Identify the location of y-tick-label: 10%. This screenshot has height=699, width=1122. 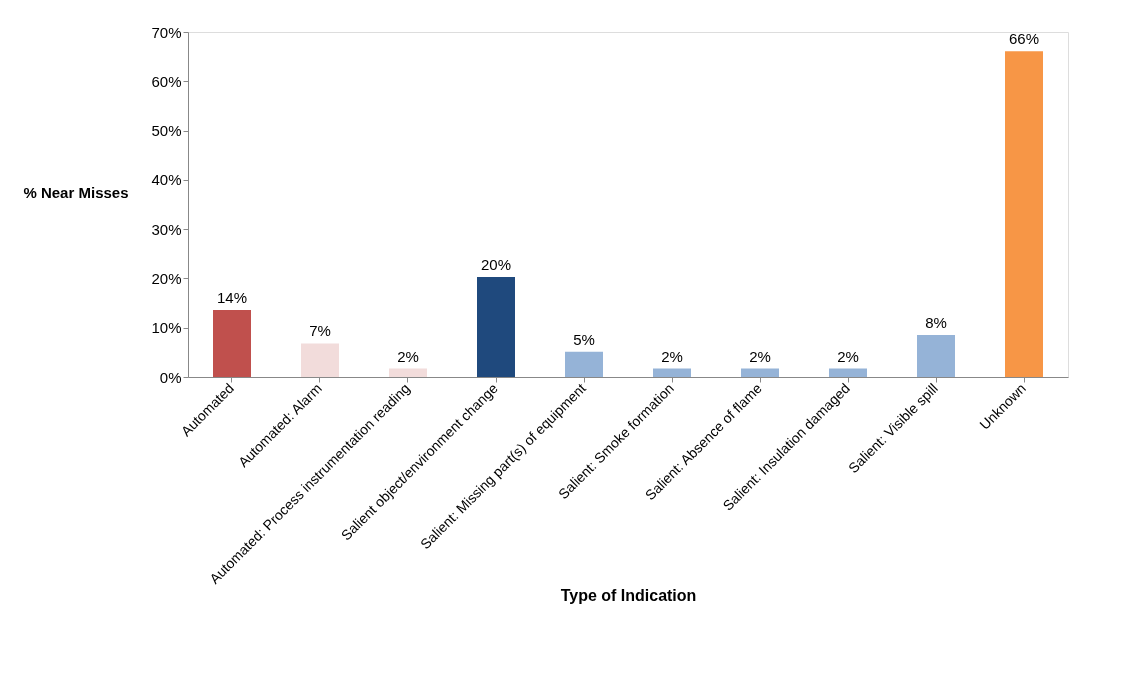
(166, 328).